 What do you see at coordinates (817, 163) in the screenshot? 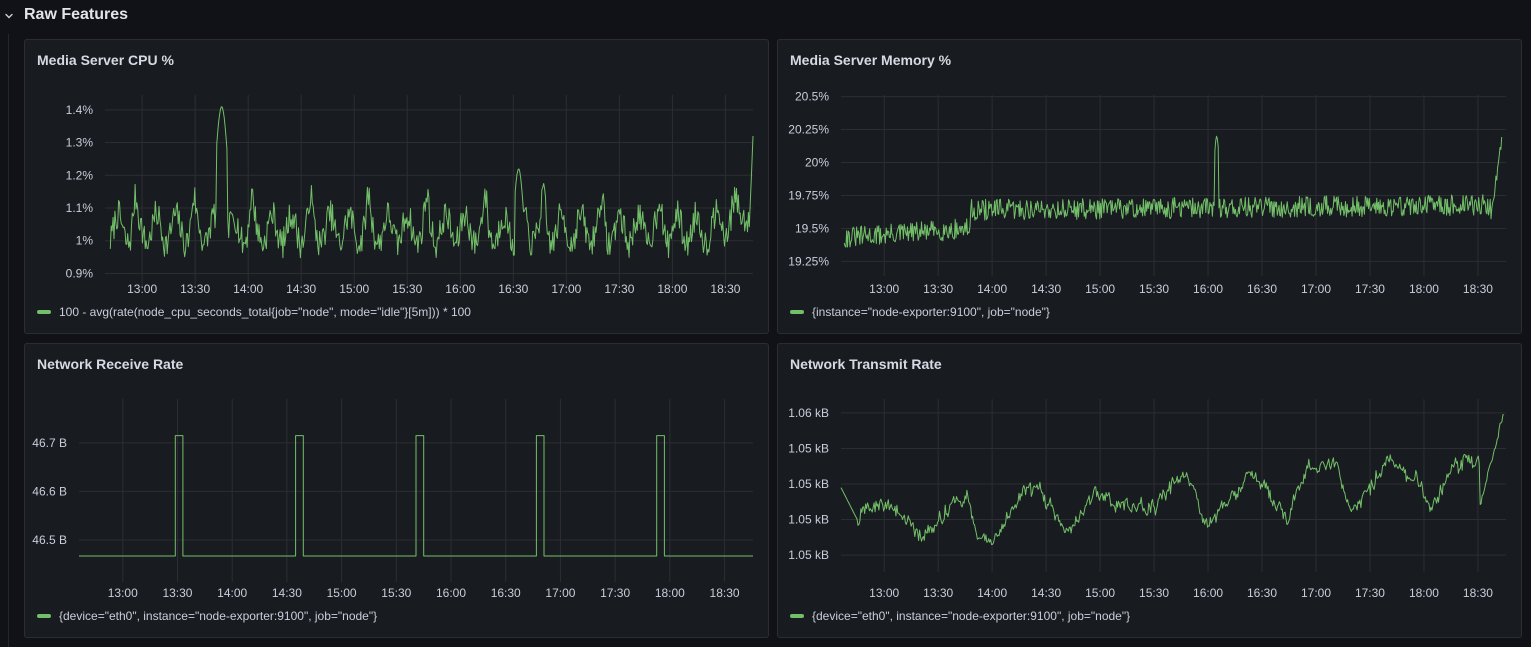
I see `y-tick-label: 20%` at bounding box center [817, 163].